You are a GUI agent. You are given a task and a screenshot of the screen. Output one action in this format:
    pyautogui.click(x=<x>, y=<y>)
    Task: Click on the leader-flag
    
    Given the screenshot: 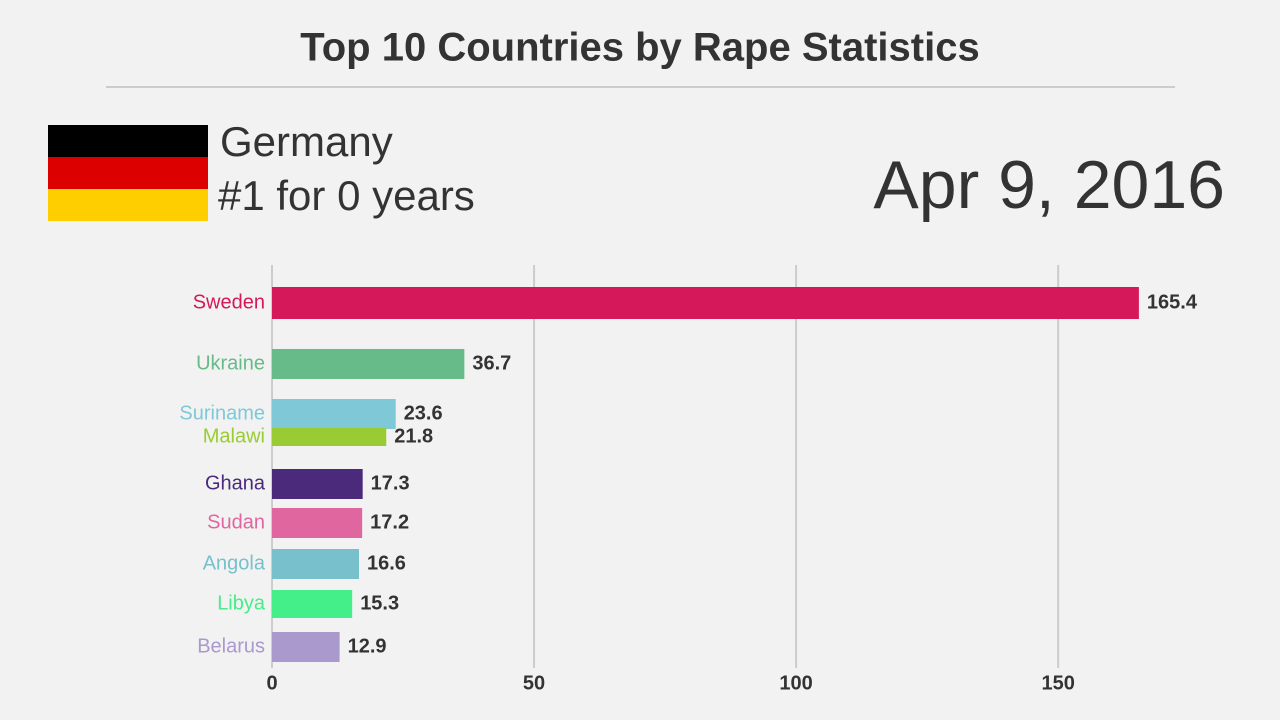 What is the action you would take?
    pyautogui.click(x=128, y=173)
    